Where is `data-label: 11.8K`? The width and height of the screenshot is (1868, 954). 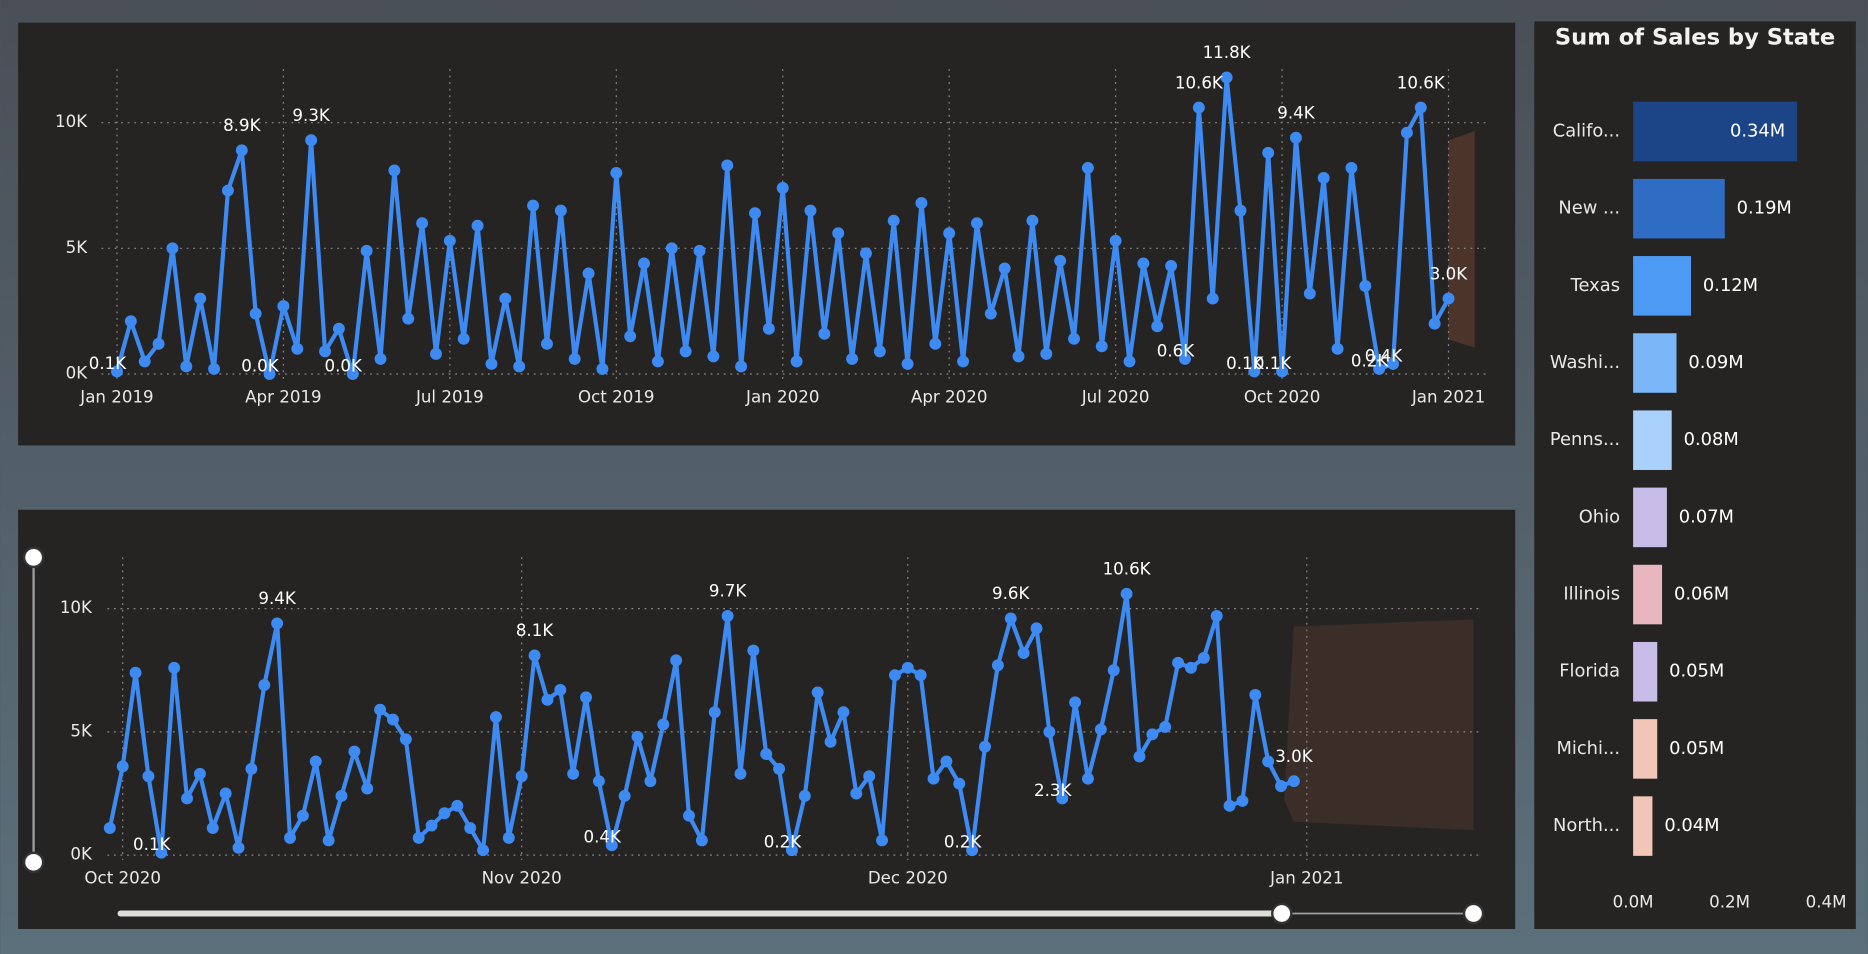 data-label: 11.8K is located at coordinates (1227, 52).